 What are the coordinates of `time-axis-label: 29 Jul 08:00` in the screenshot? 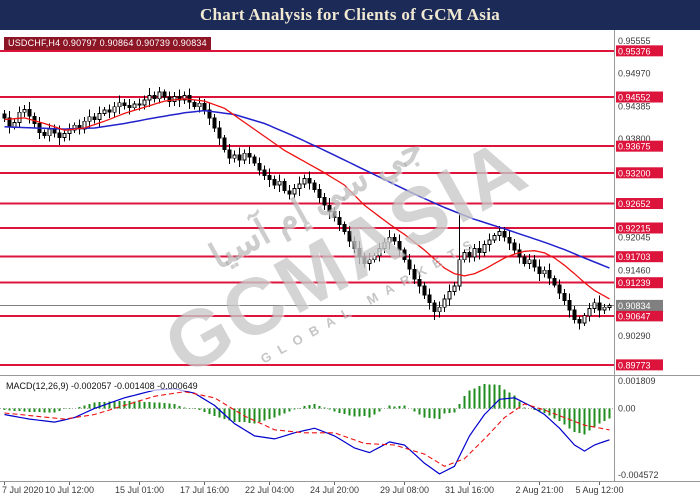 It's located at (404, 490).